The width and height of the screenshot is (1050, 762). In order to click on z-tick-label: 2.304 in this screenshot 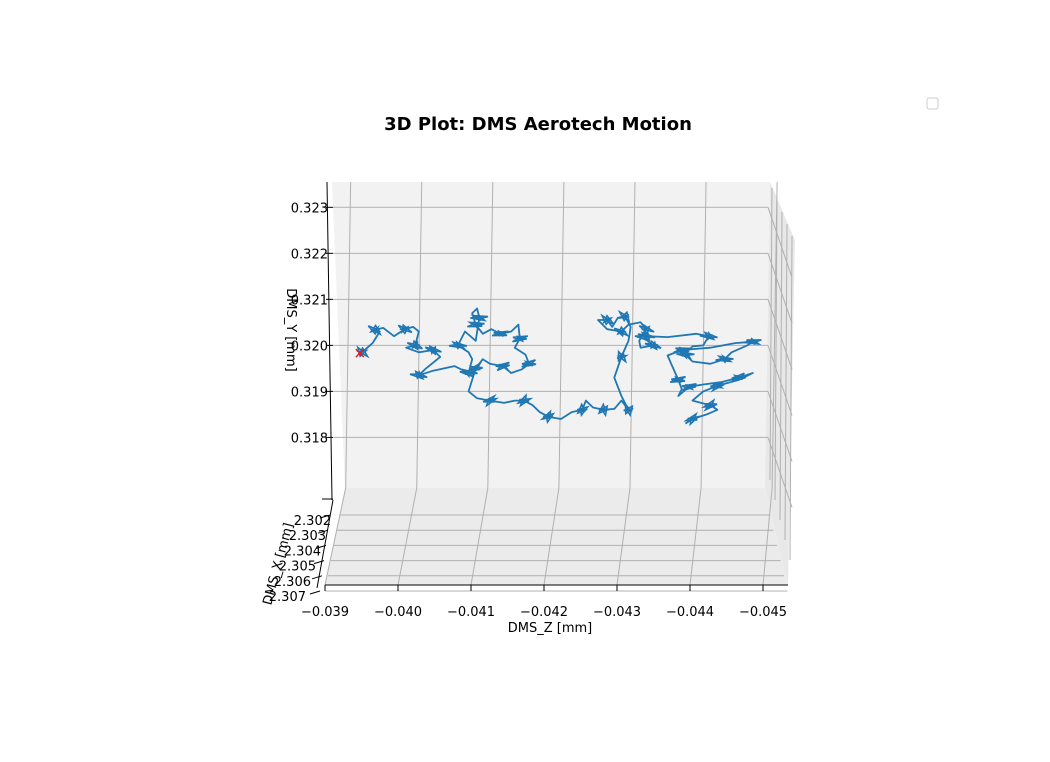, I will do `click(302, 551)`.